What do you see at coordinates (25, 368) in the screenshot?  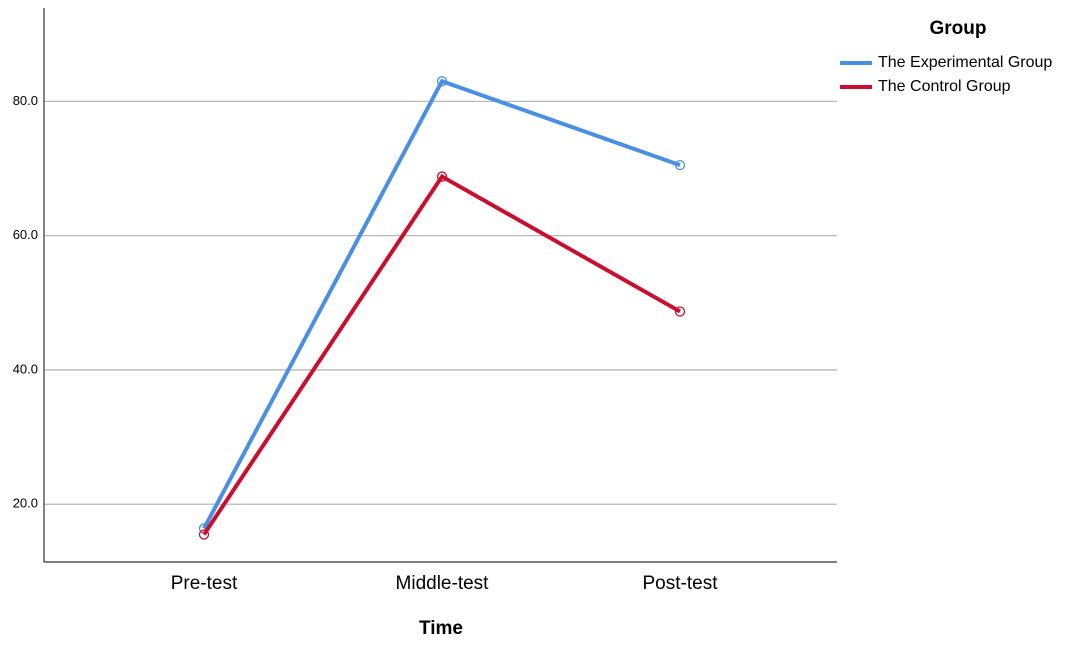 I see `y-tick-label: 40.0` at bounding box center [25, 368].